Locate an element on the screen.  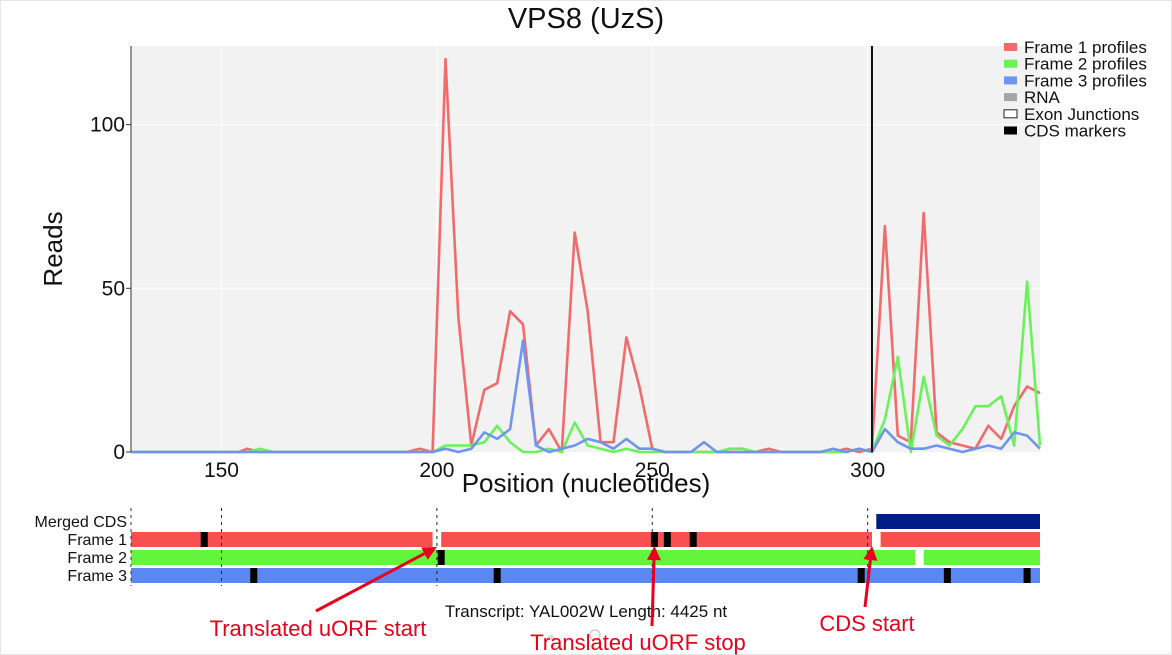
y-tick-label: 50 is located at coordinates (113, 288).